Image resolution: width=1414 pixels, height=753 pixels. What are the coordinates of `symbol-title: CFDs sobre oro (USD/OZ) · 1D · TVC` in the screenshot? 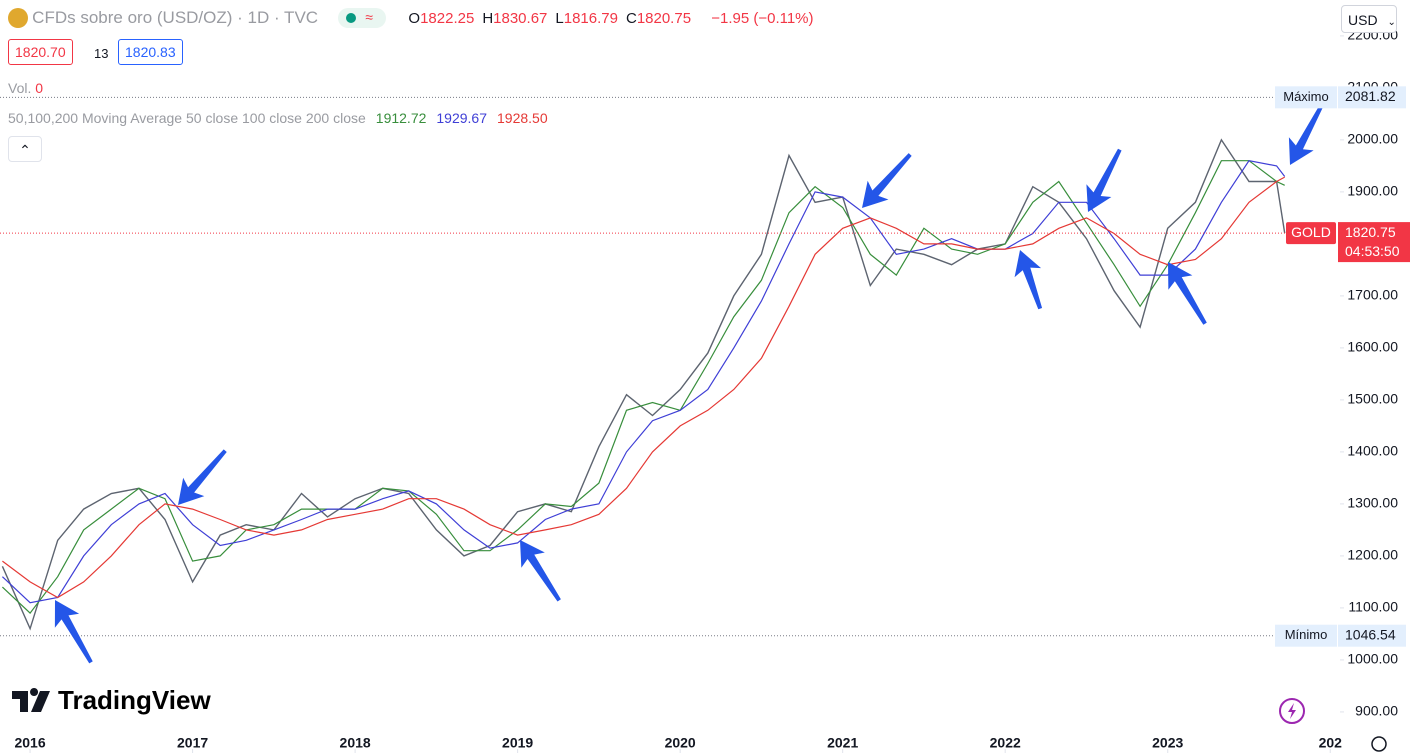 It's located at (175, 17).